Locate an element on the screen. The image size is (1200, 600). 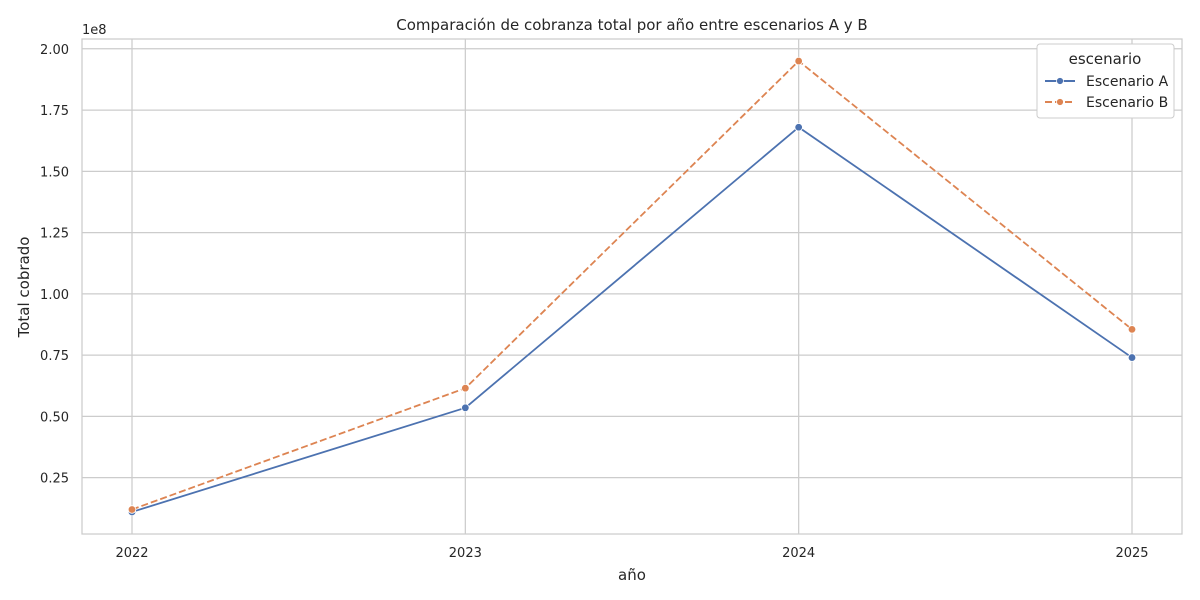
legend-marker-escenario-b is located at coordinates (1060, 102).